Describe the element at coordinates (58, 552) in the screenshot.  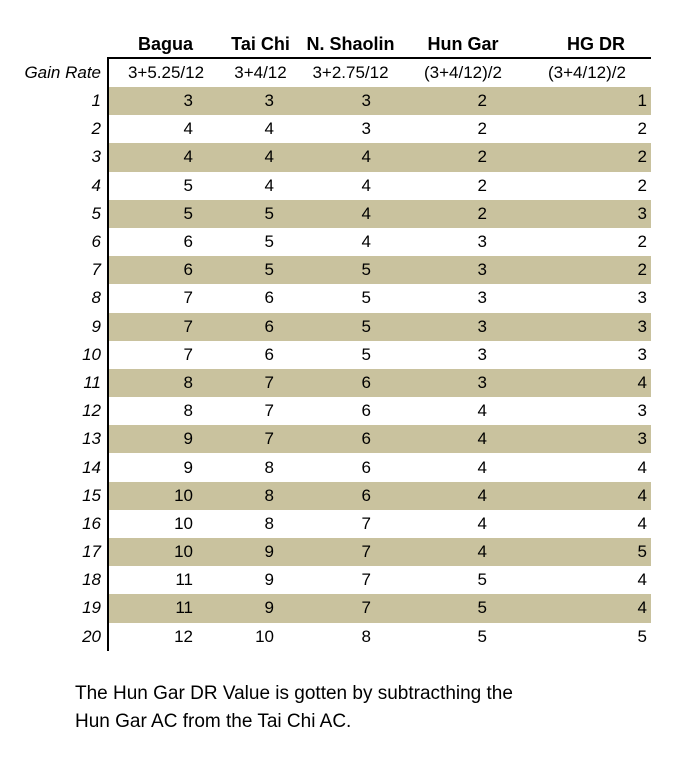
I see `level-cell: 17` at that location.